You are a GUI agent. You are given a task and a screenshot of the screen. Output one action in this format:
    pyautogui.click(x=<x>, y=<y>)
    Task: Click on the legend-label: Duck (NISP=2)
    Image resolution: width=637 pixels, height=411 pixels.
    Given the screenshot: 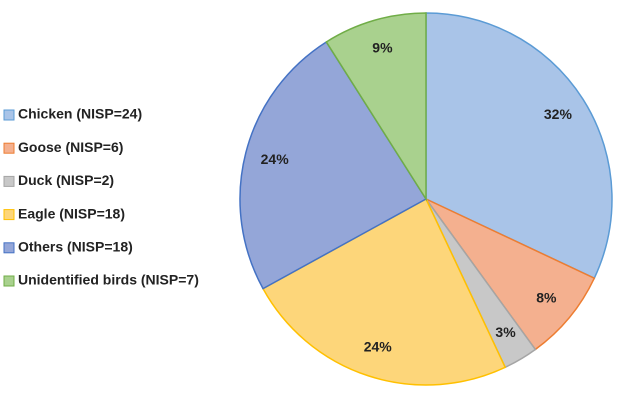 What is the action you would take?
    pyautogui.click(x=66, y=180)
    